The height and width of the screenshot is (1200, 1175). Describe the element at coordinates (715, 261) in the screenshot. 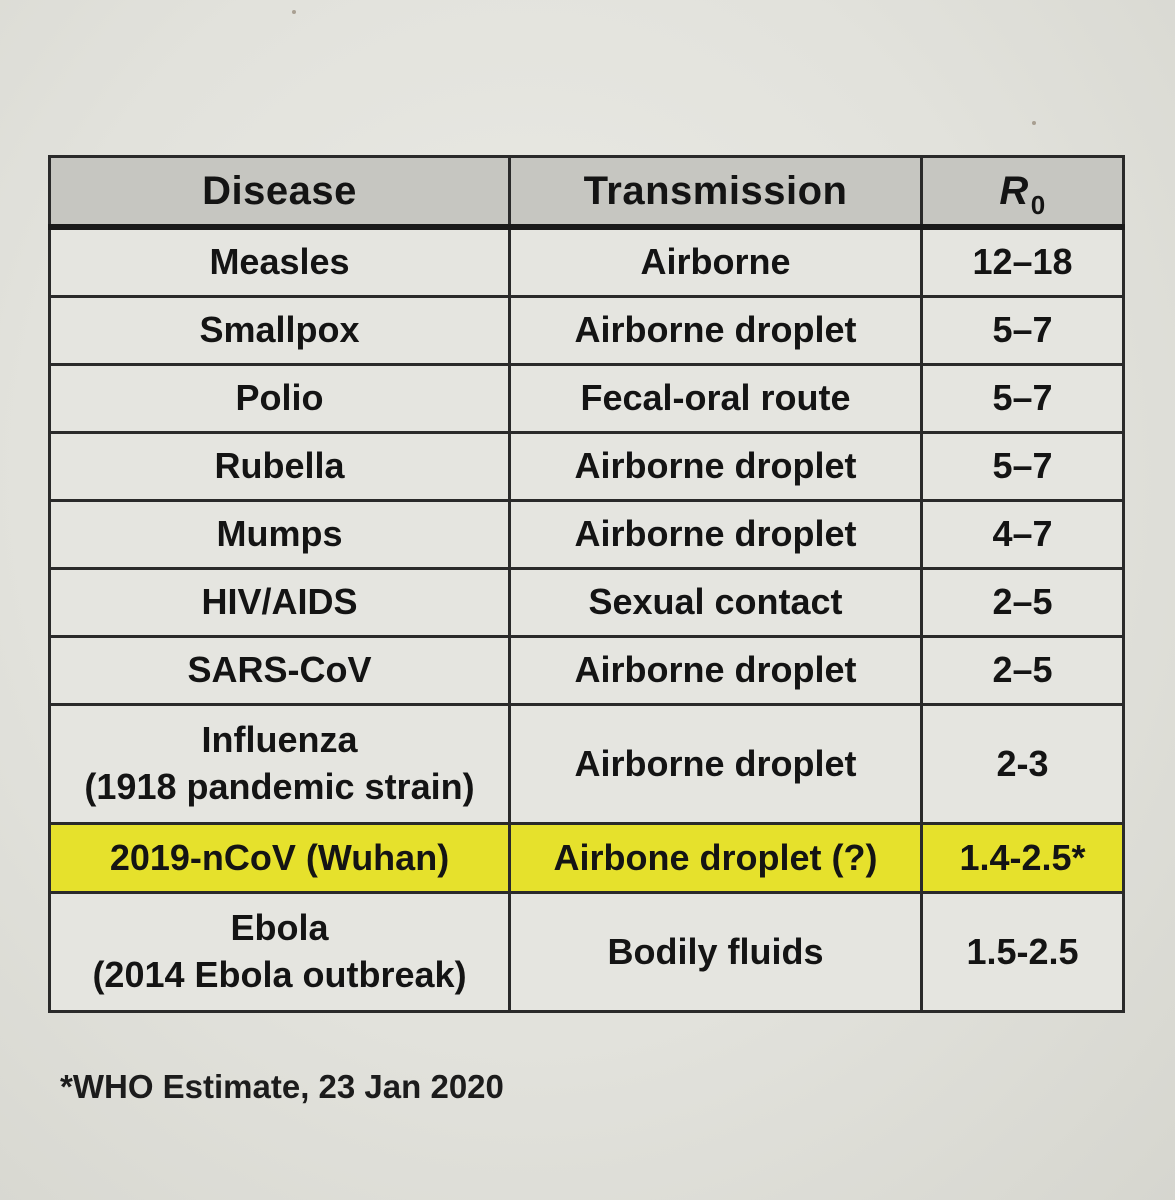

I see `transmission-cell: Airborne` at that location.